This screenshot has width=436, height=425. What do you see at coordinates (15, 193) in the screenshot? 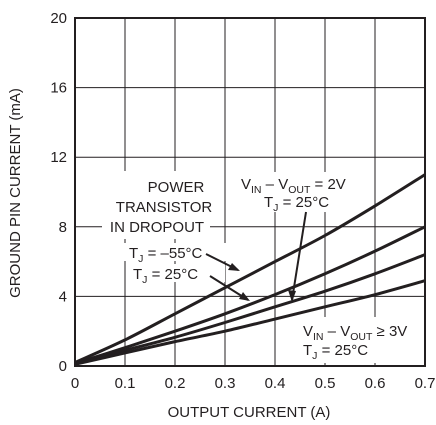
I see `y-axis-label: GROUND PIN CURRENT (mA)` at bounding box center [15, 193].